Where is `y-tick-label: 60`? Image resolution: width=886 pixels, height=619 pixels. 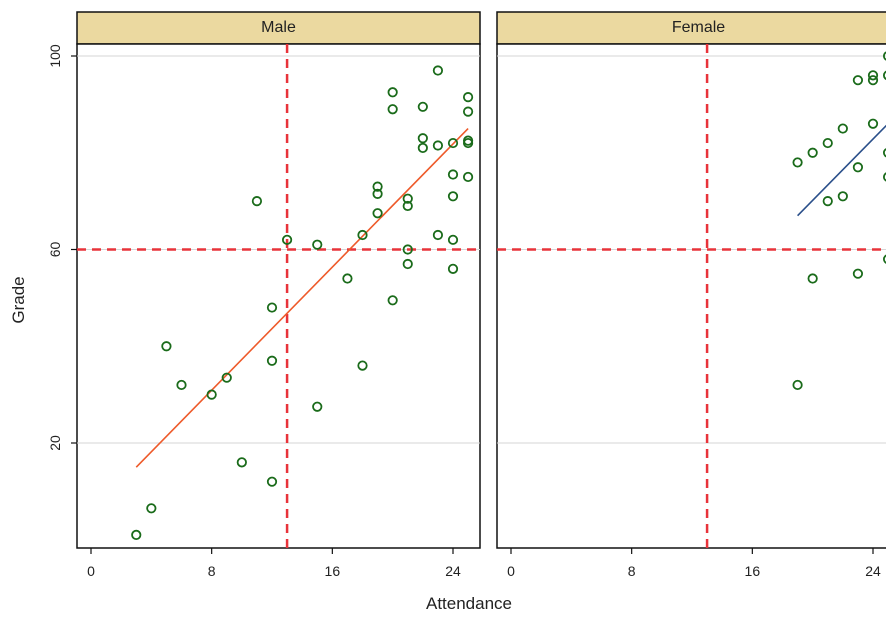 y-tick-label: 60 is located at coordinates (55, 250).